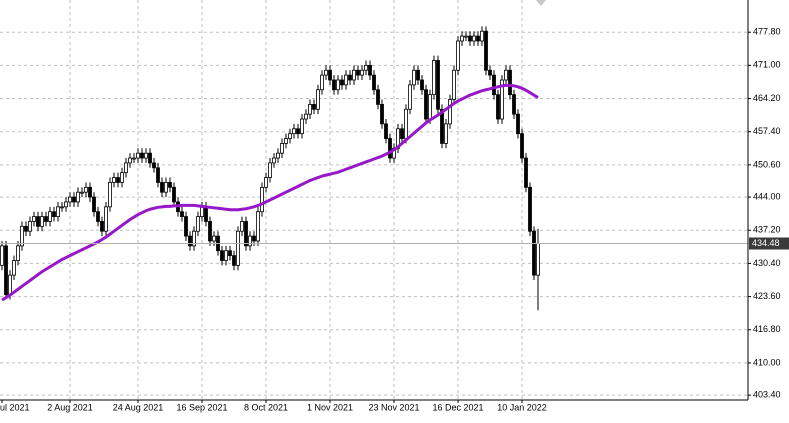  Describe the element at coordinates (266, 407) in the screenshot. I see `x-tick-label: 8 Oct 2021` at that location.